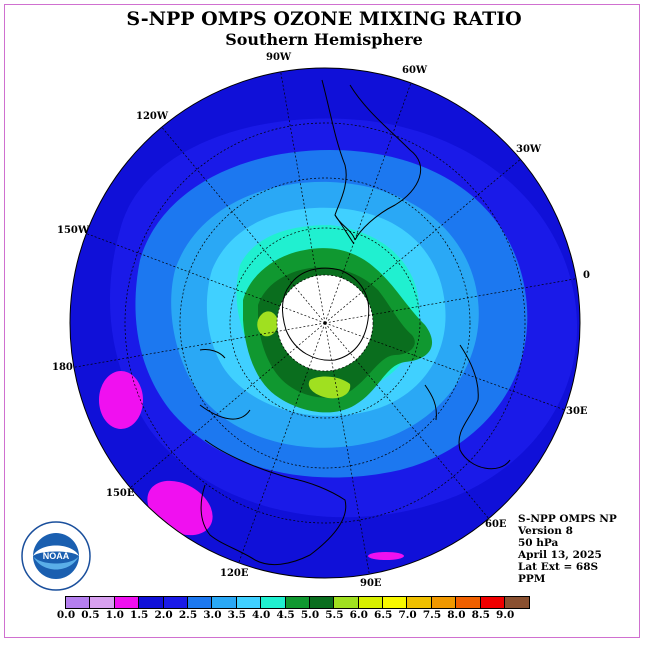  I want to click on colorbar-tick-label: 0.5, so click(90, 615).